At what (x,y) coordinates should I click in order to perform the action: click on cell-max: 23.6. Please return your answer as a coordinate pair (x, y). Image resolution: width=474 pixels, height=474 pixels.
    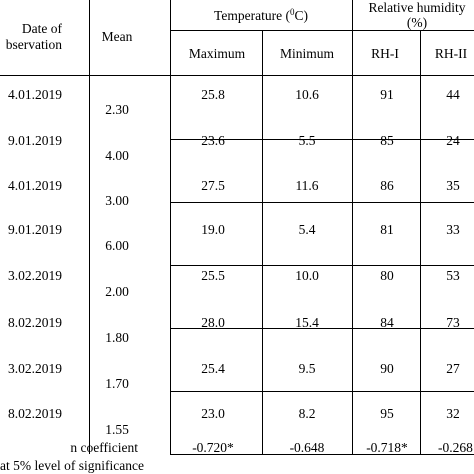
    Looking at the image, I should click on (213, 140).